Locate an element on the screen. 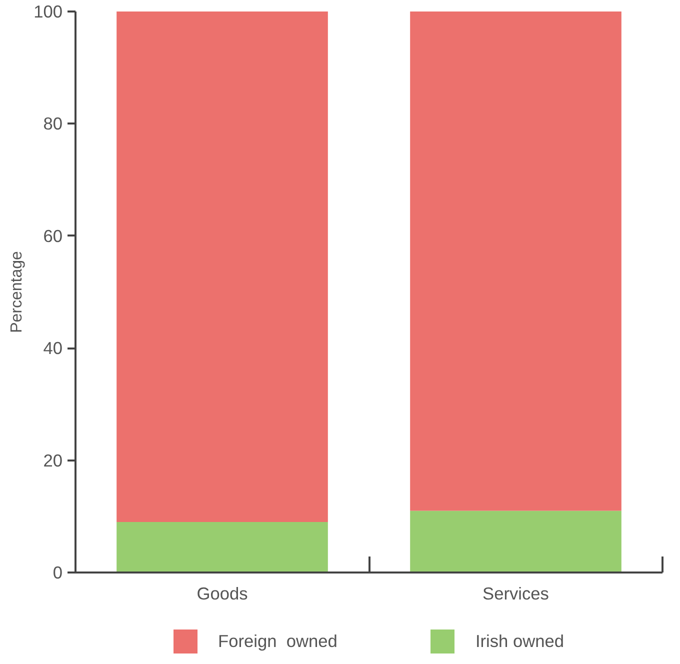 Image resolution: width=680 pixels, height=664 pixels. y-tick-label: 80 is located at coordinates (53, 124).